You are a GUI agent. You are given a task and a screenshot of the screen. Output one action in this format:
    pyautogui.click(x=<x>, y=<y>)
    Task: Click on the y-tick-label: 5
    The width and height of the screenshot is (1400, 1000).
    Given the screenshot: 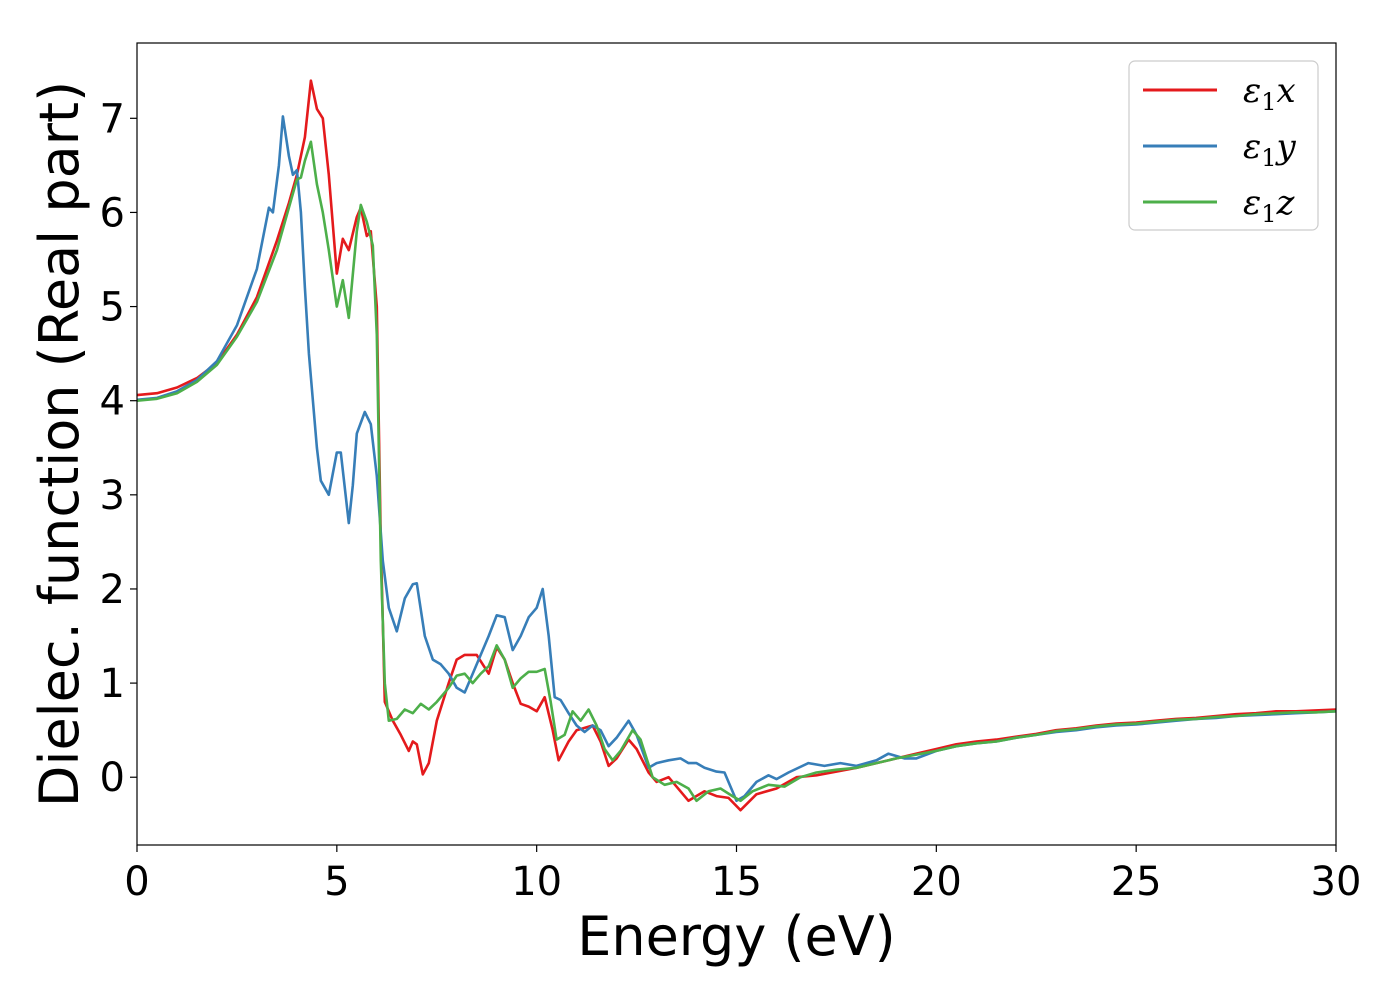 What is the action you would take?
    pyautogui.click(x=112, y=308)
    